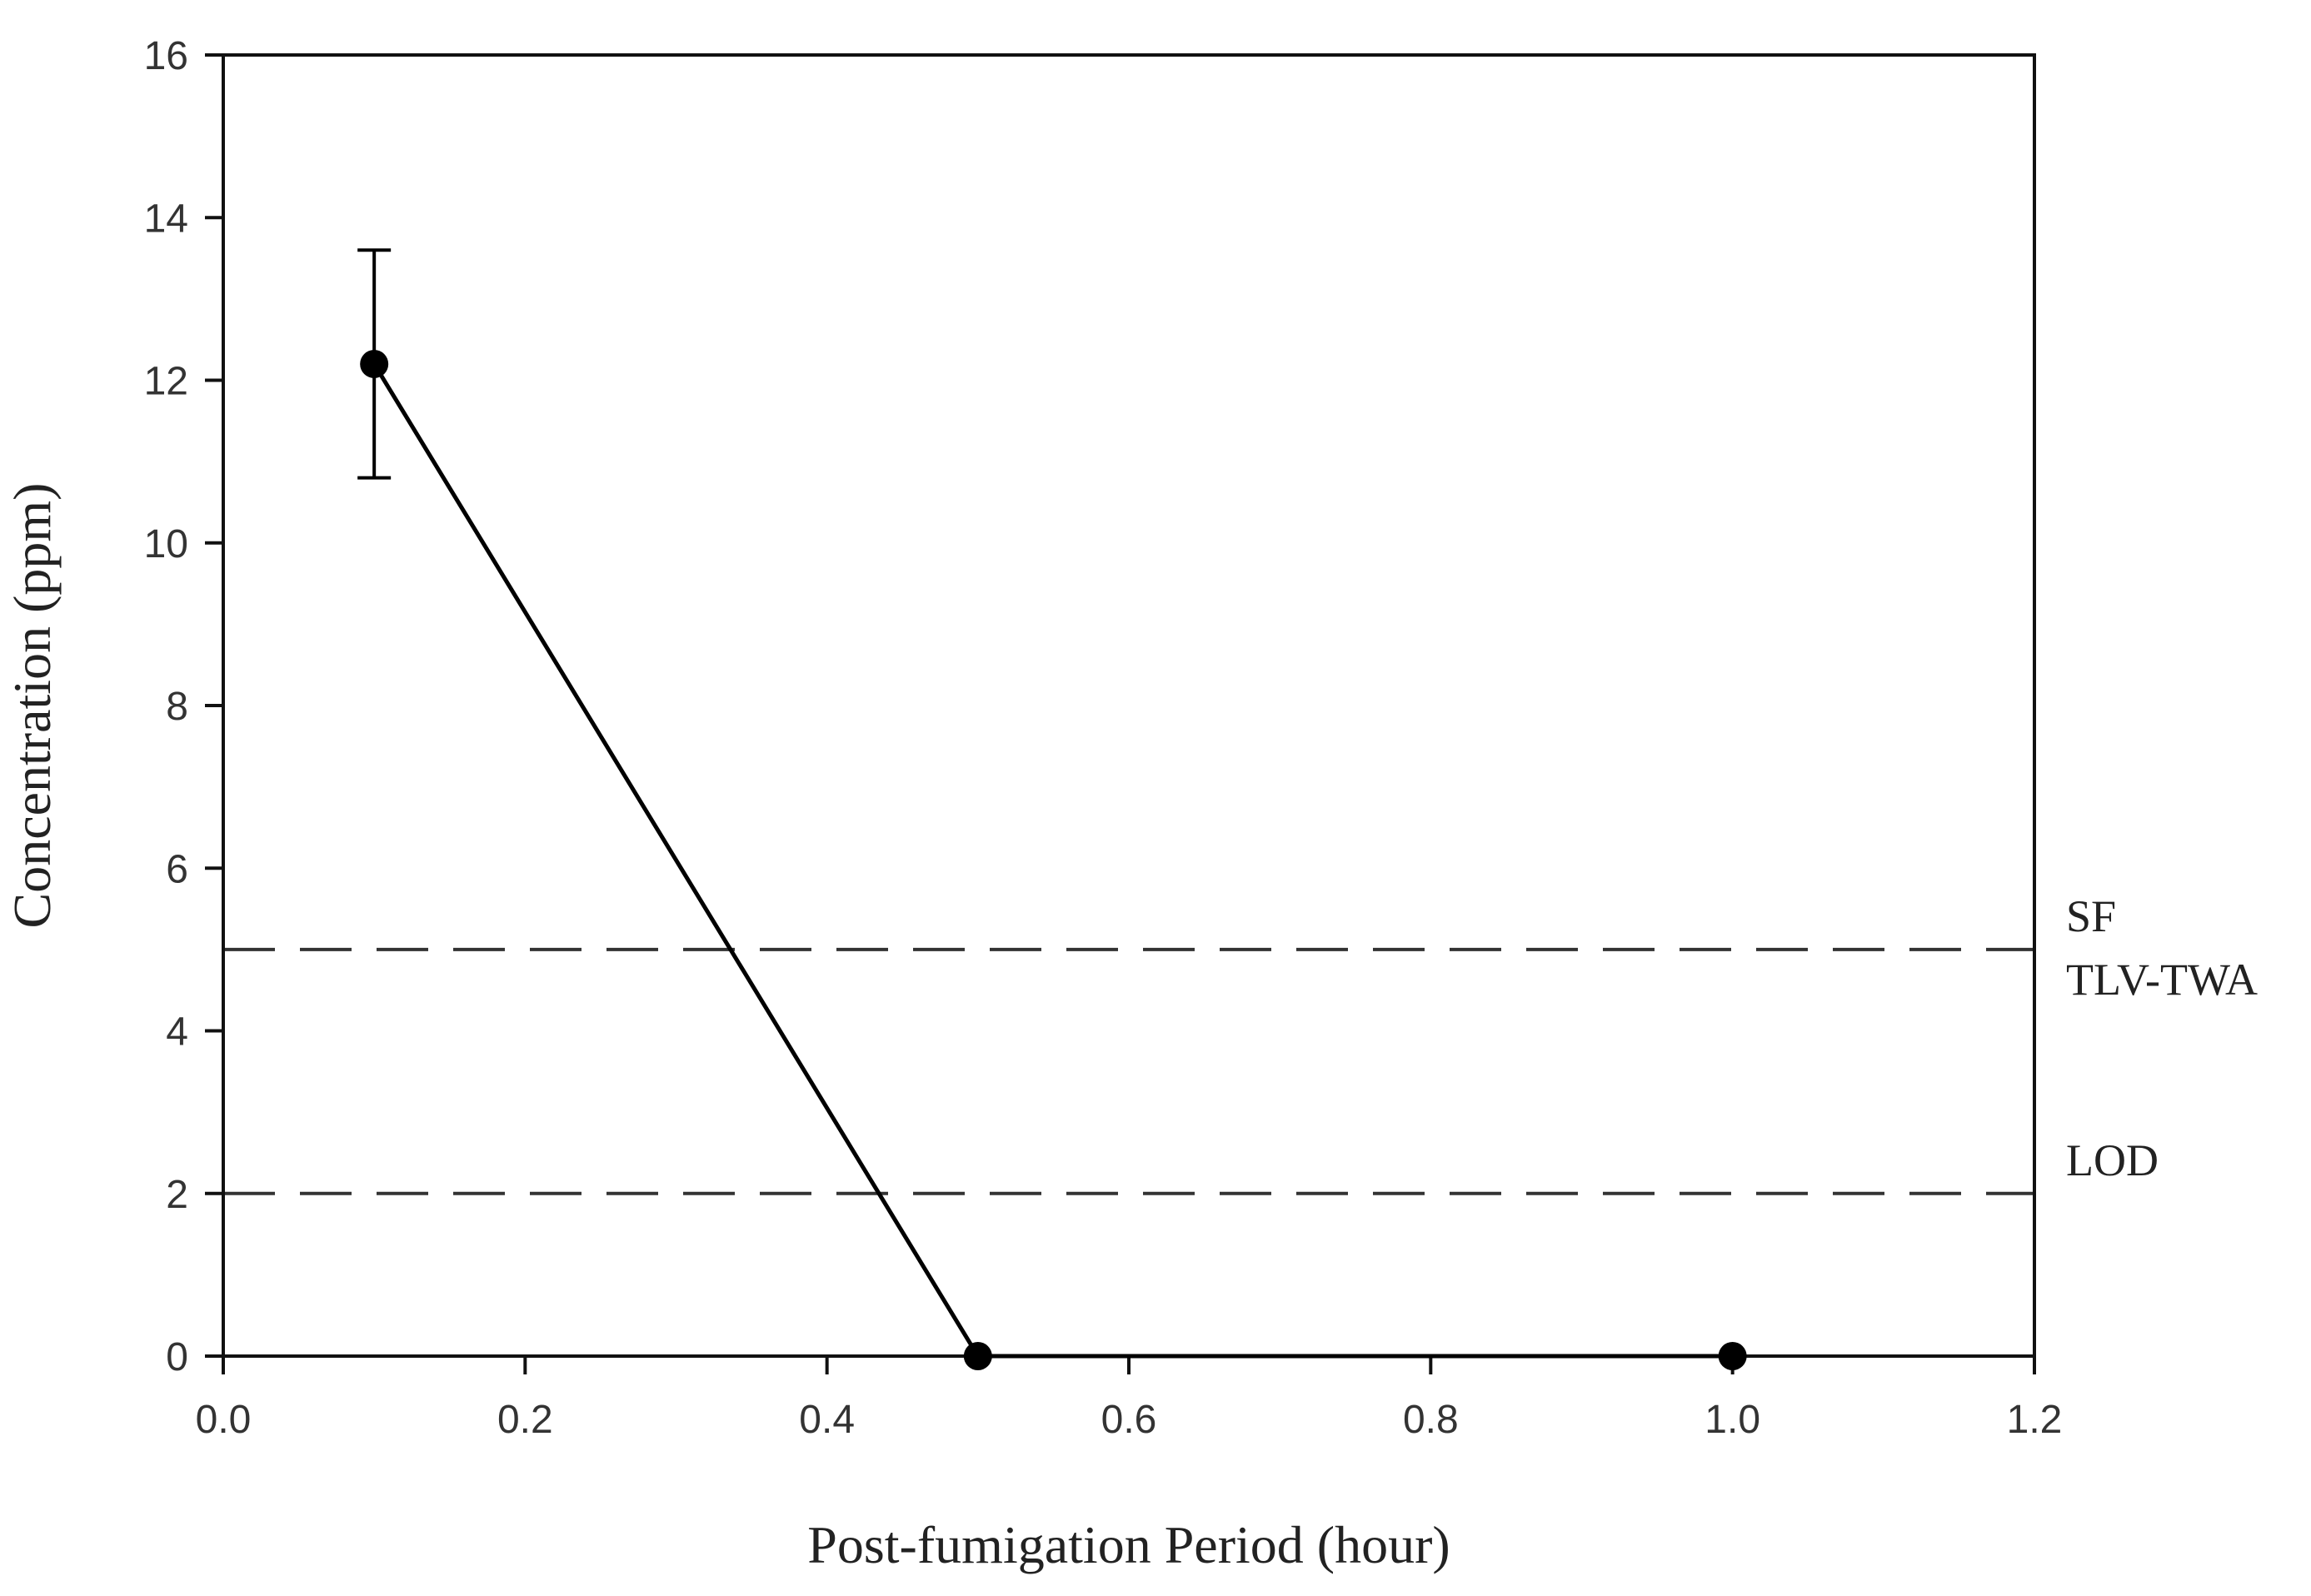 The image size is (2311, 1596). I want to click on reference-line-label: TLV-TWA, so click(2162, 980).